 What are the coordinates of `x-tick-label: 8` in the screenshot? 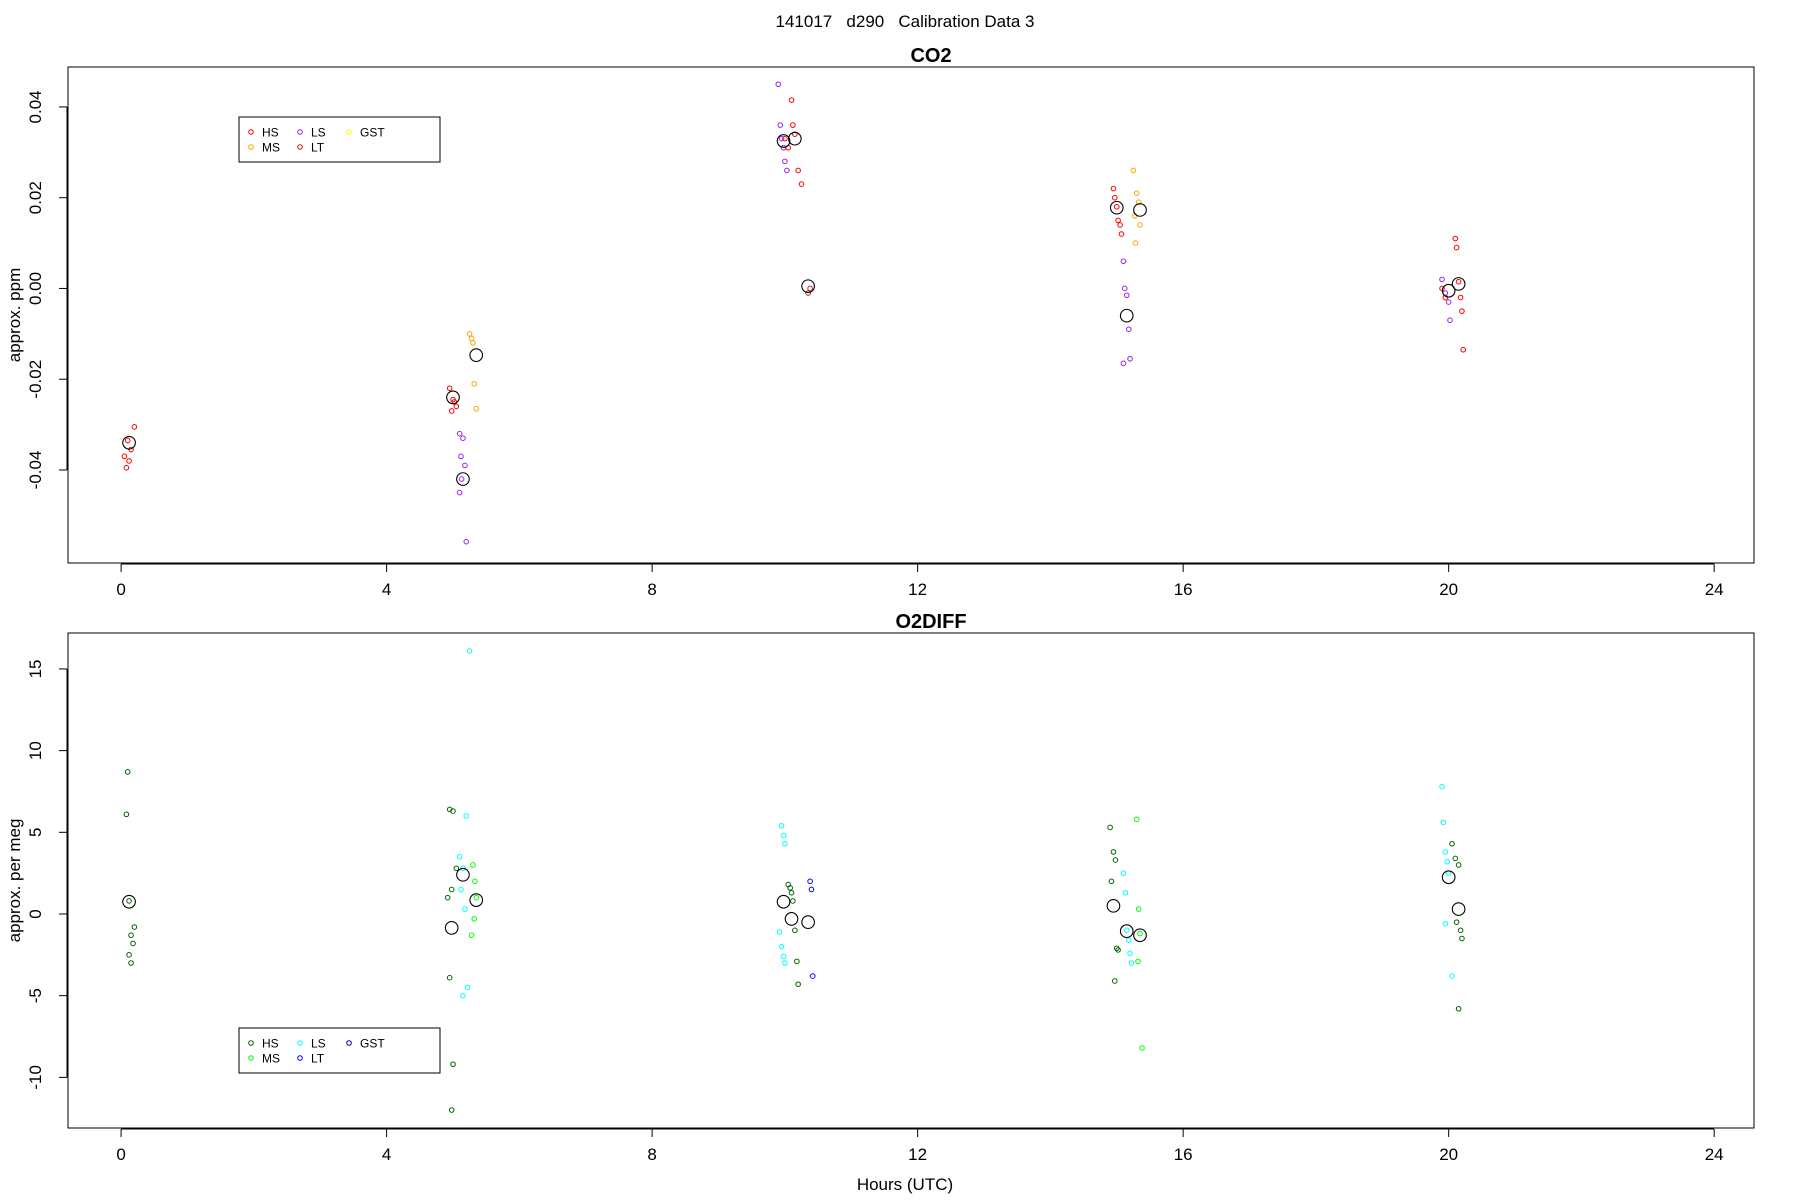 It's located at (651, 589).